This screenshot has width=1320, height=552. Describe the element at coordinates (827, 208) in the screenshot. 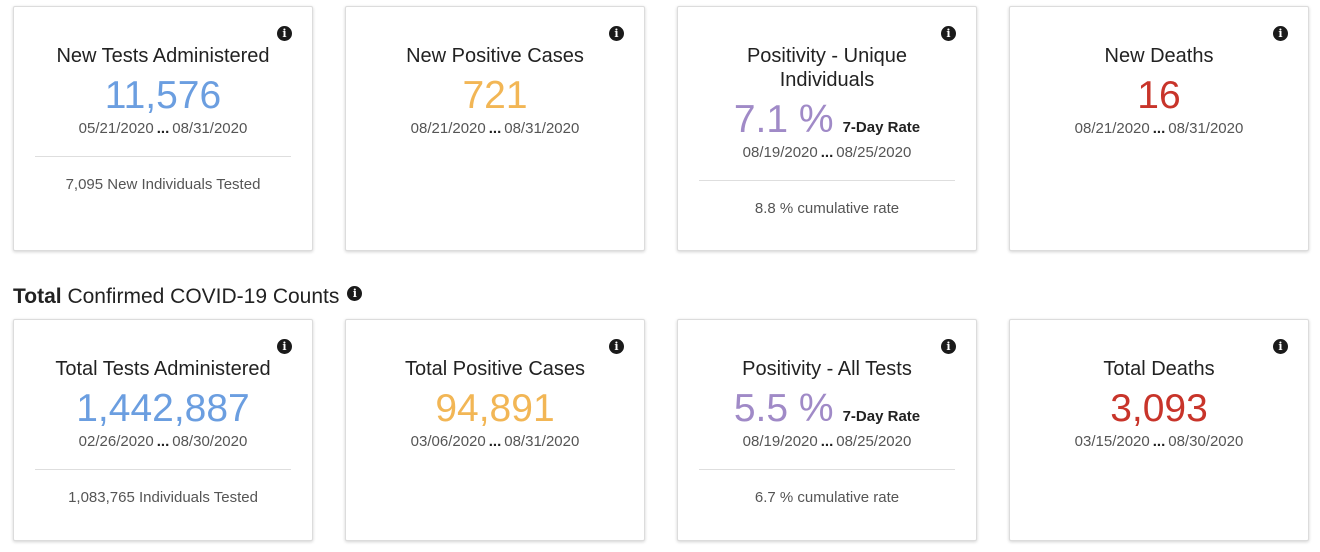

I see `card-footer: 8.8 % cumulative rate` at that location.